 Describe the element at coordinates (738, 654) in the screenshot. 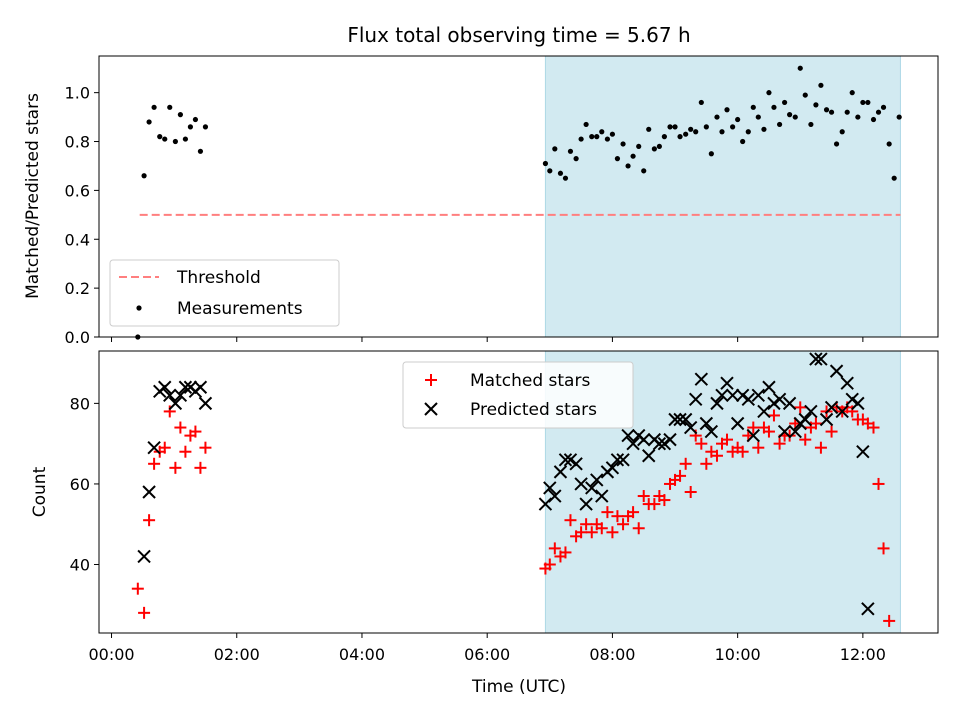

I see `x-tick-label: 10:00` at that location.